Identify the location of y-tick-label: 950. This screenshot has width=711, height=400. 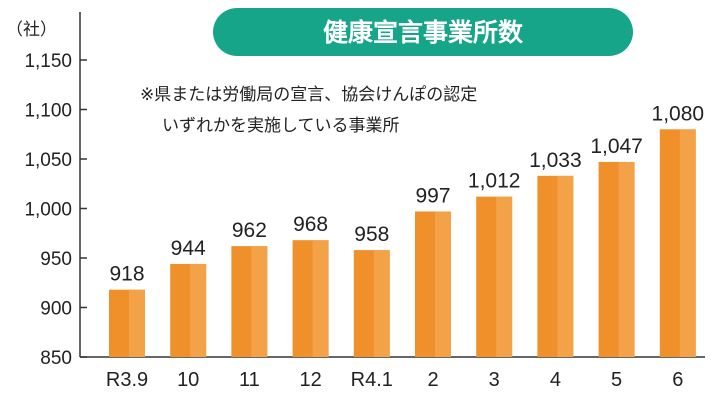
(56, 259).